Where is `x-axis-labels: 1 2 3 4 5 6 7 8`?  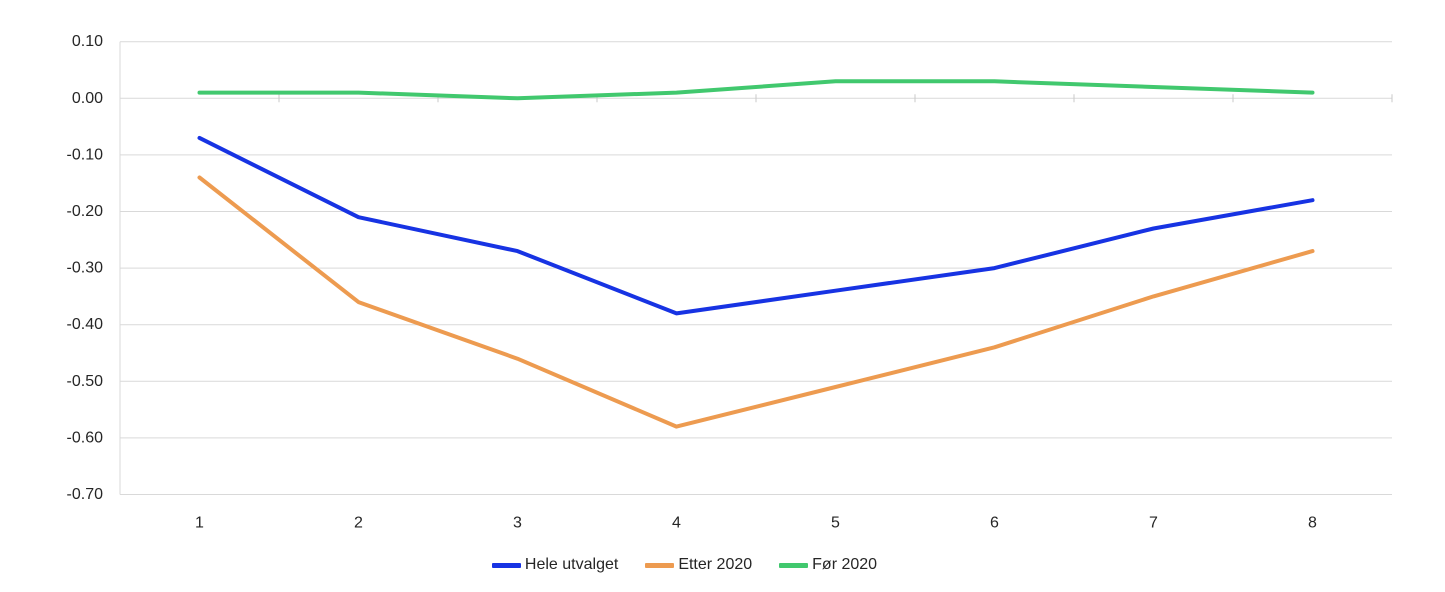
x-axis-labels: 1 2 3 4 5 6 7 8 is located at coordinates (756, 523).